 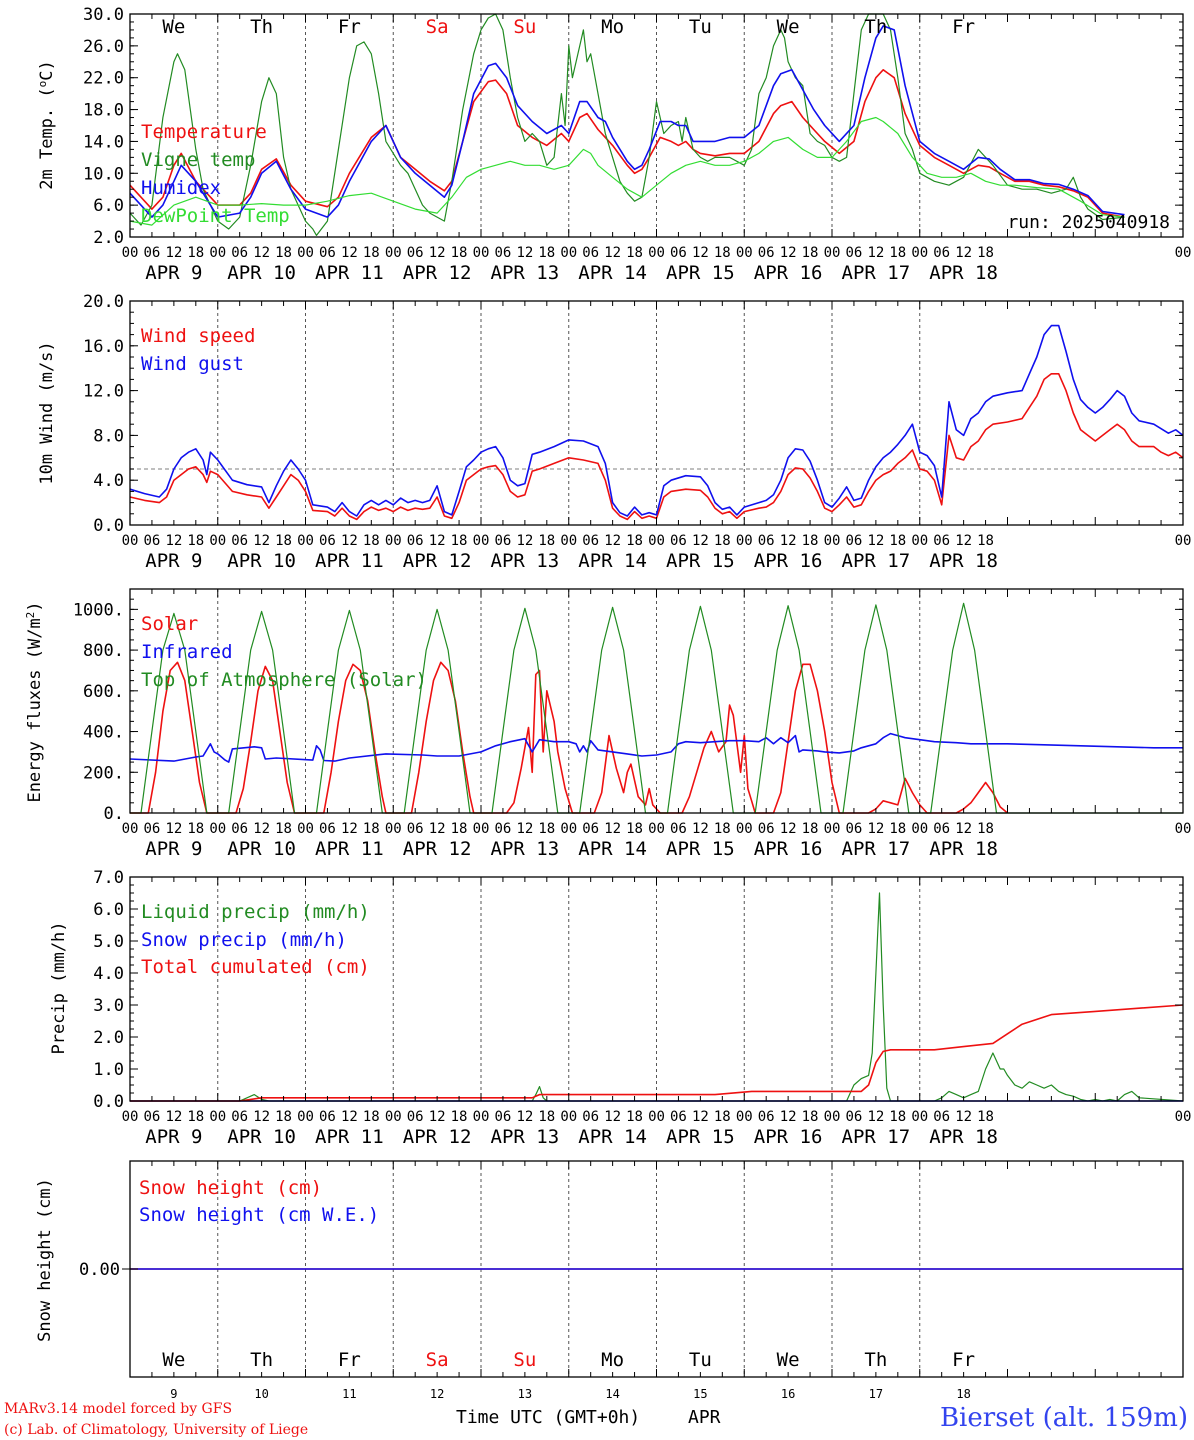 I want to click on legend-entry: Wind speed, so click(x=198, y=336).